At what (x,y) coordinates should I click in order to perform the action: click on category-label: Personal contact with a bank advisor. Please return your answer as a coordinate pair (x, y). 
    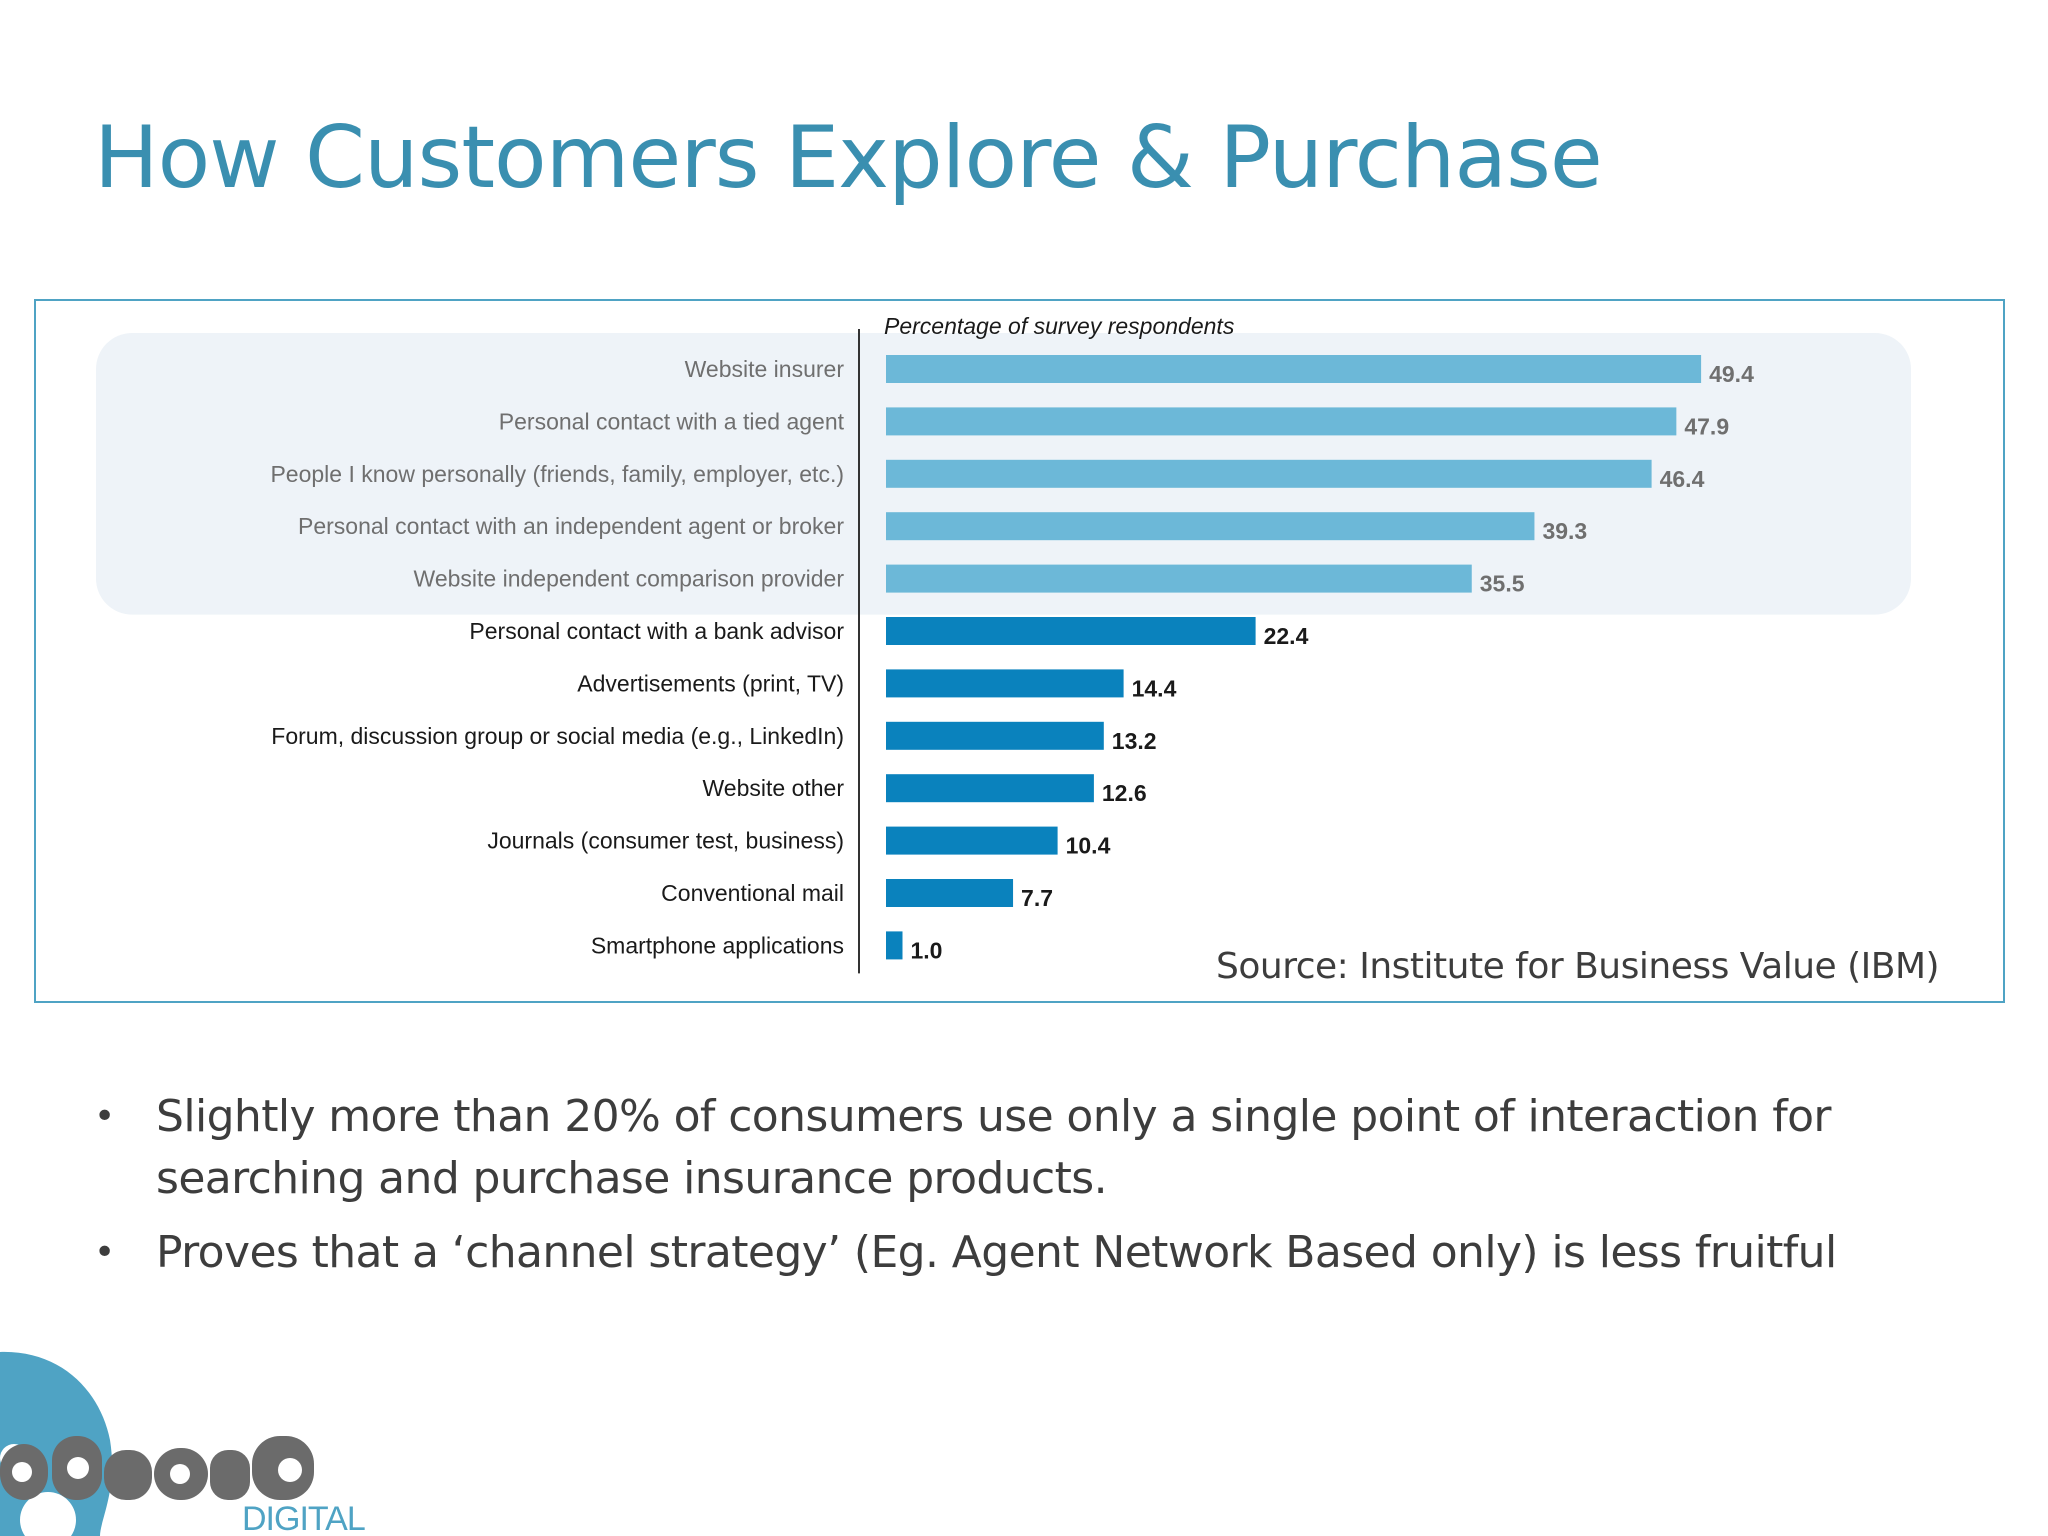
    Looking at the image, I should click on (656, 631).